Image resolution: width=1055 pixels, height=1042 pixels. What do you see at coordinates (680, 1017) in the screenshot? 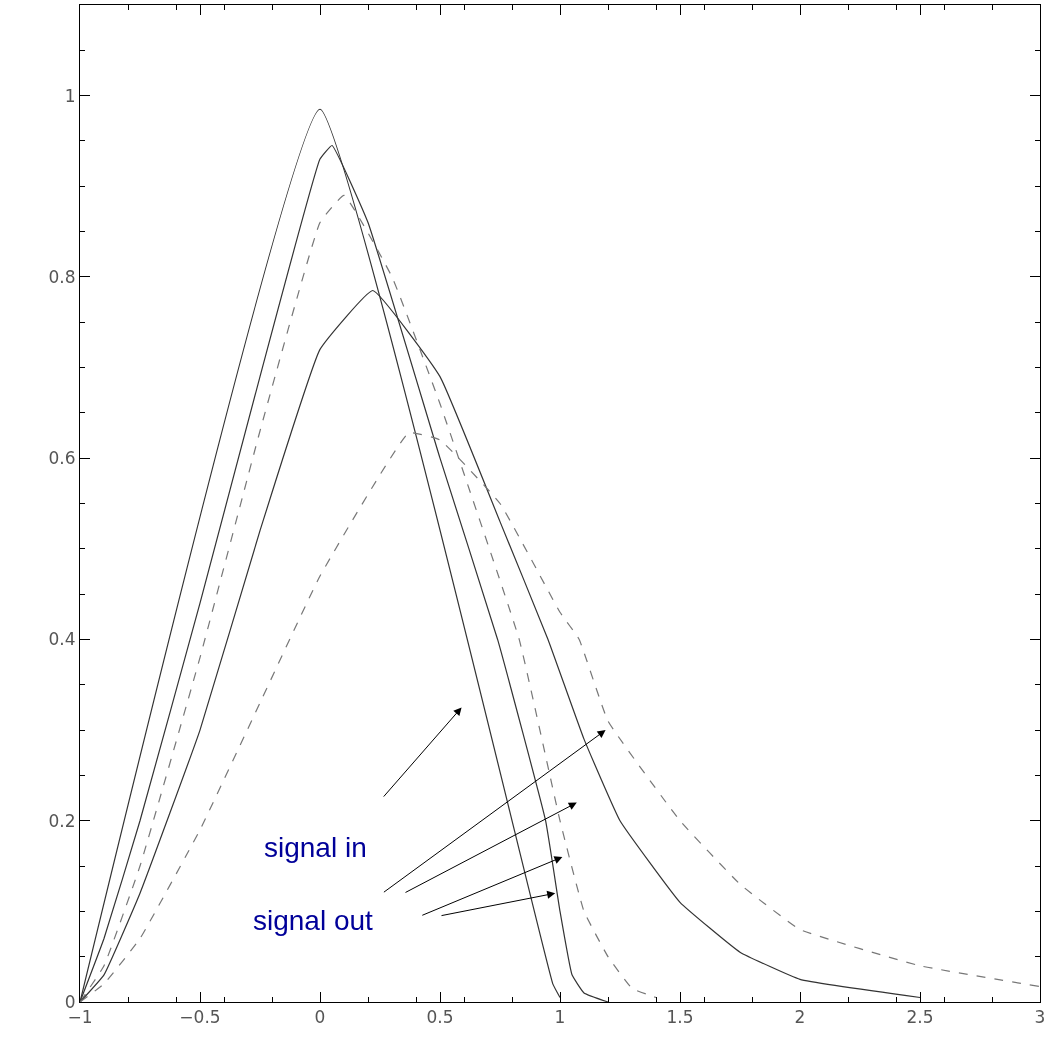
I see `x-tick-label: 1.5` at bounding box center [680, 1017].